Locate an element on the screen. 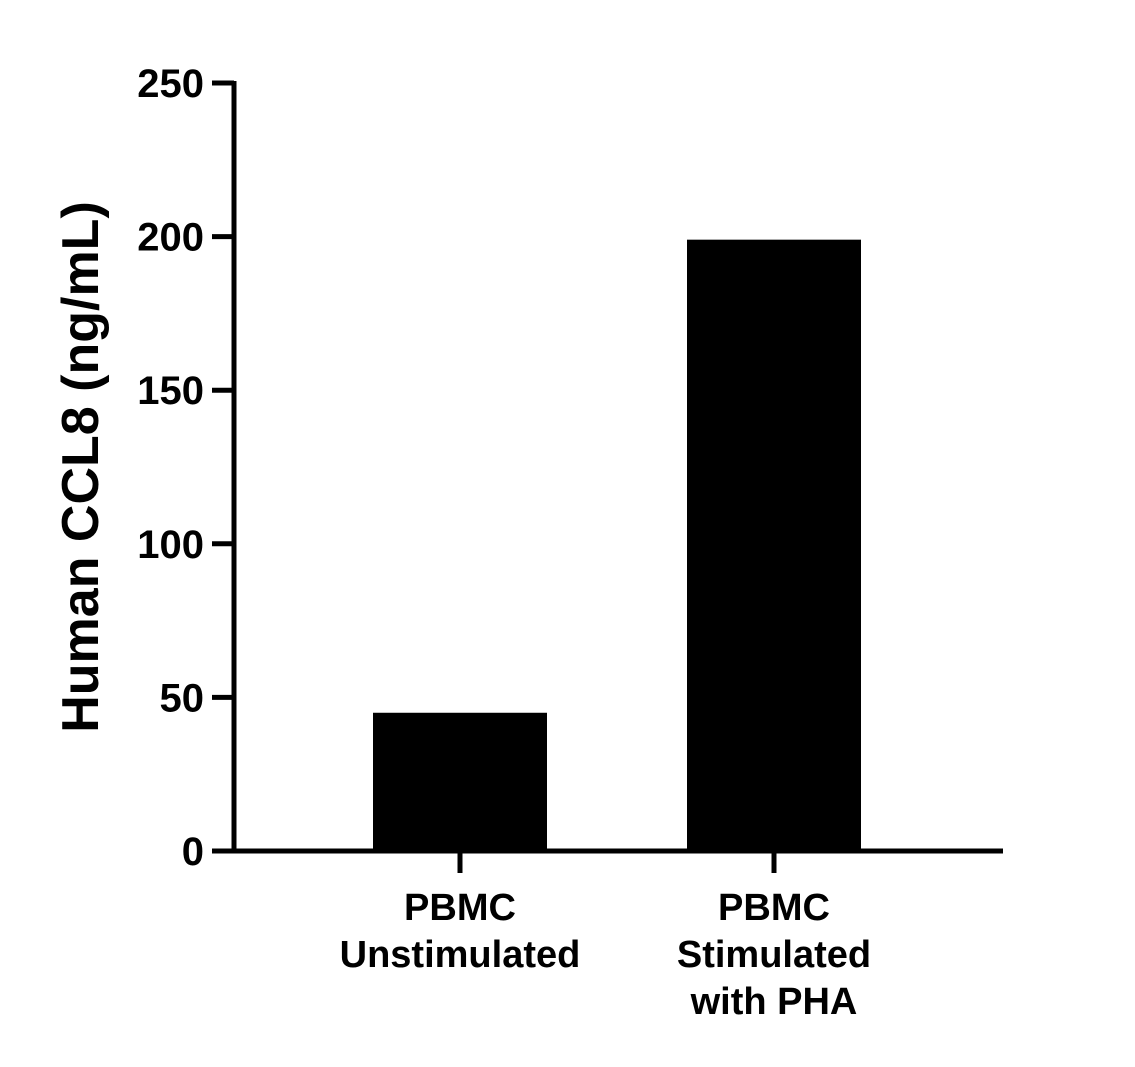 The image size is (1135, 1067). y-ticks-layer: 0 50 100 150 200 250 is located at coordinates (185, 468).